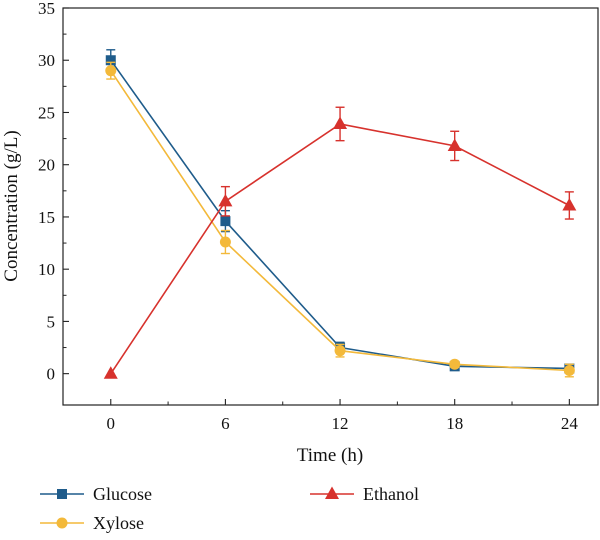 This screenshot has height=540, width=600. Describe the element at coordinates (229, 508) in the screenshot. I see `legend: Glucose Xylose Ethanol` at that location.